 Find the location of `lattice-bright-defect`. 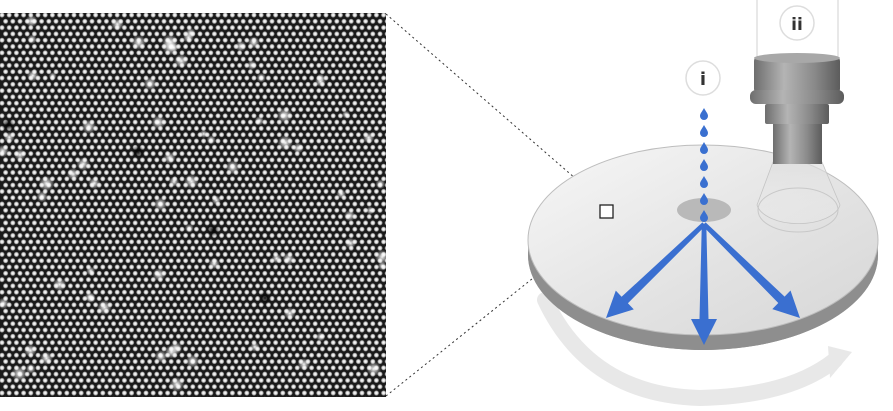

lattice-bright-defect is located at coordinates (192, 361).